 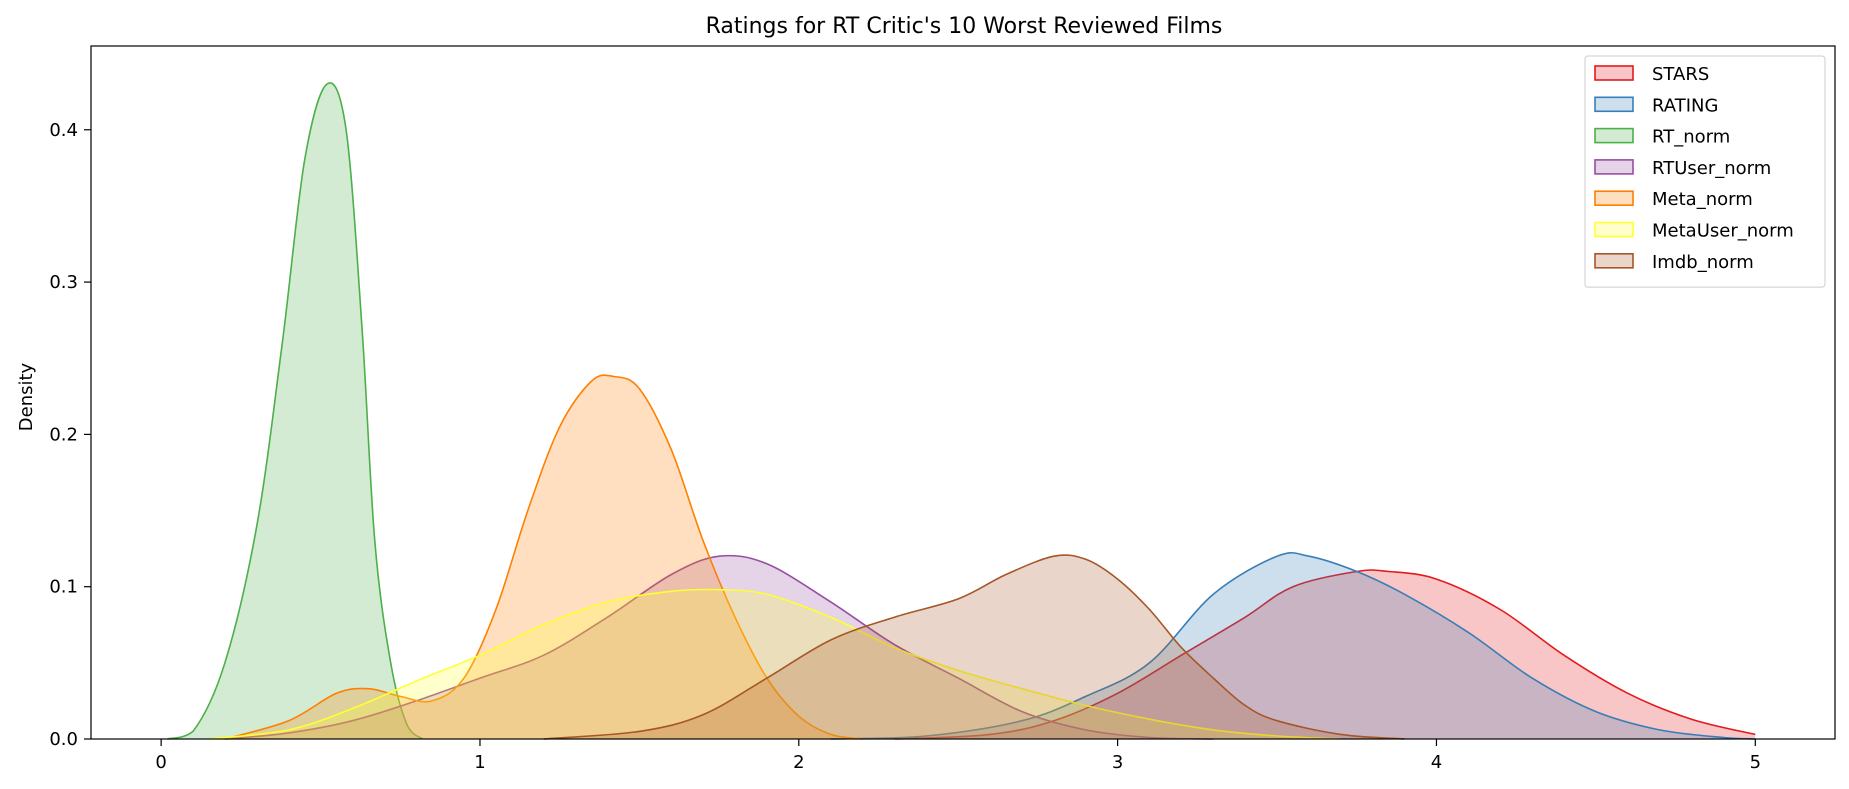 I want to click on legend-label-meta-norm: Meta_norm, so click(x=1702, y=199).